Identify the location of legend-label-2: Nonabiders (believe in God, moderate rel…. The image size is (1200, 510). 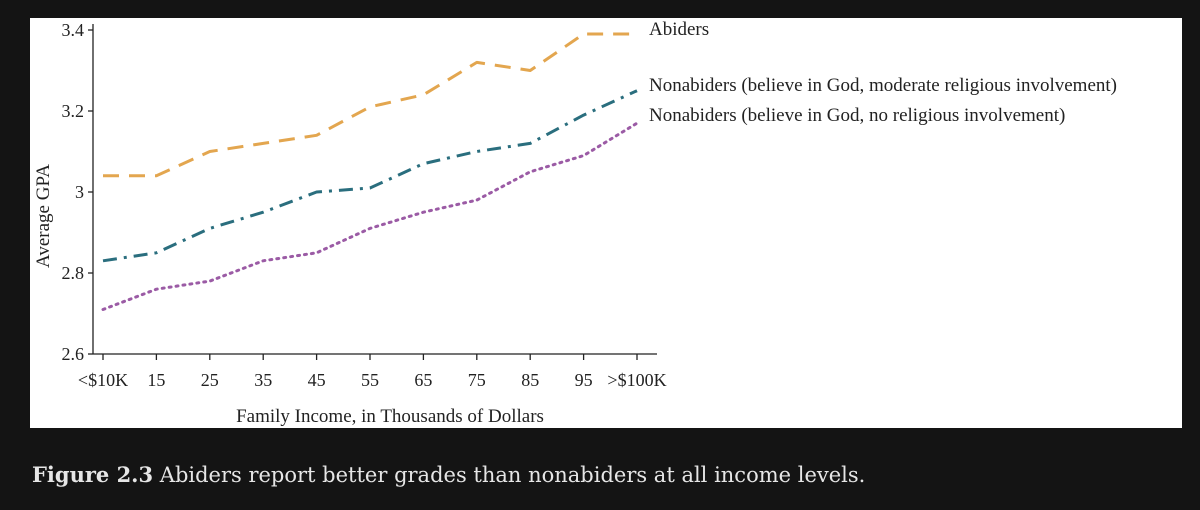
(883, 85).